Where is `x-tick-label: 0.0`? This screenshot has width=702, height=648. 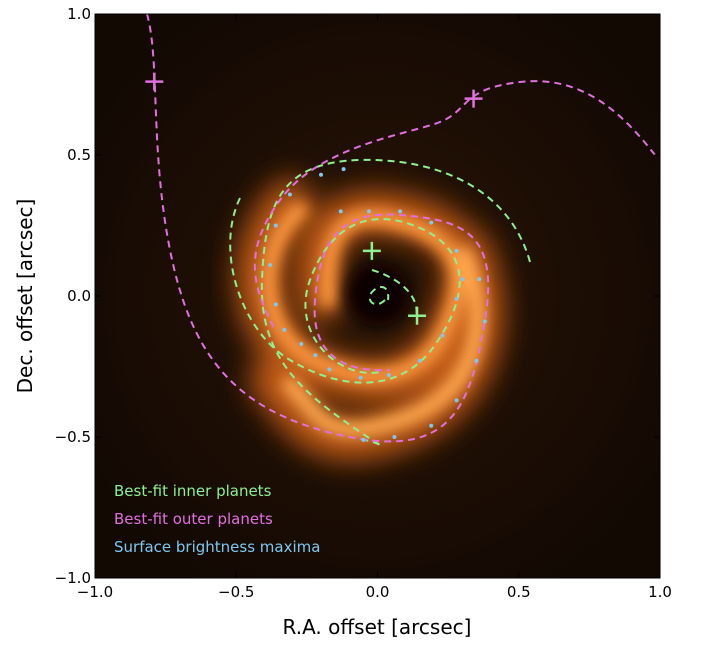
x-tick-label: 0.0 is located at coordinates (378, 592).